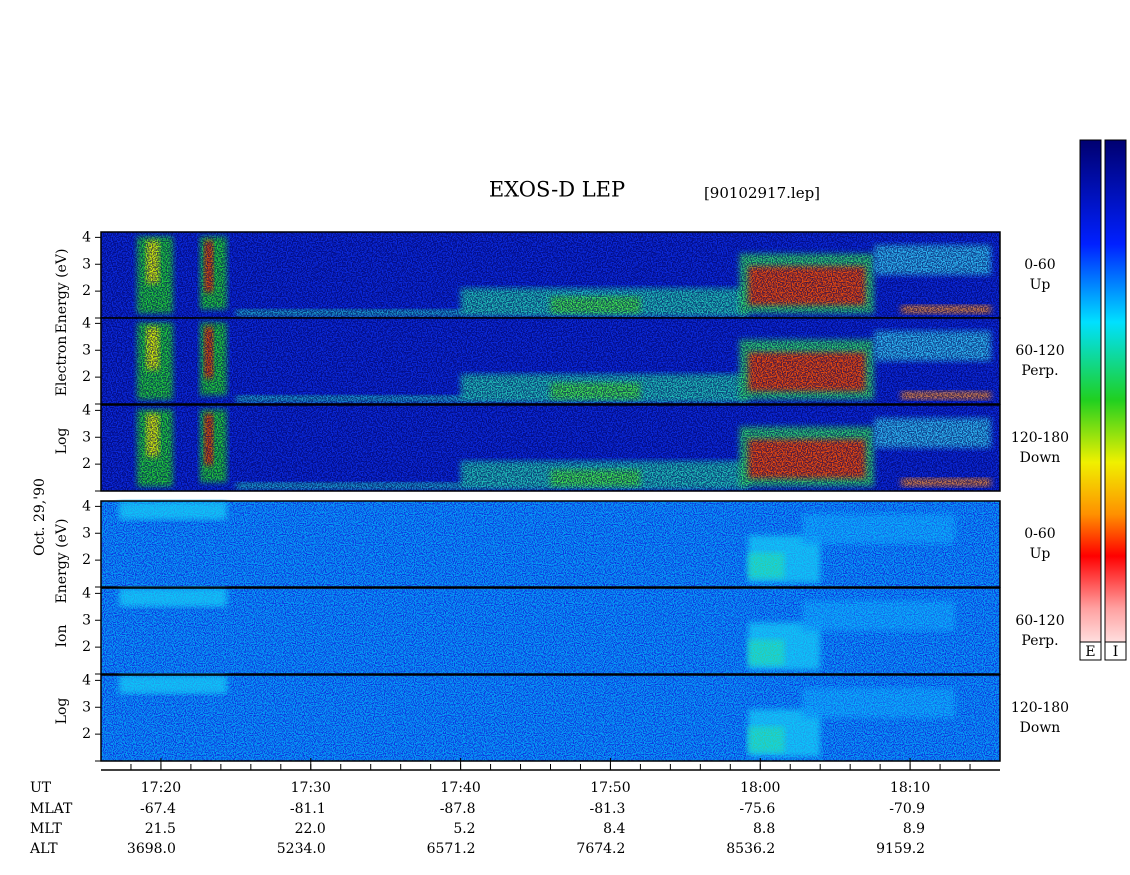 The image size is (1130, 875). I want to click on y-axis-label: Ion, so click(62, 636).